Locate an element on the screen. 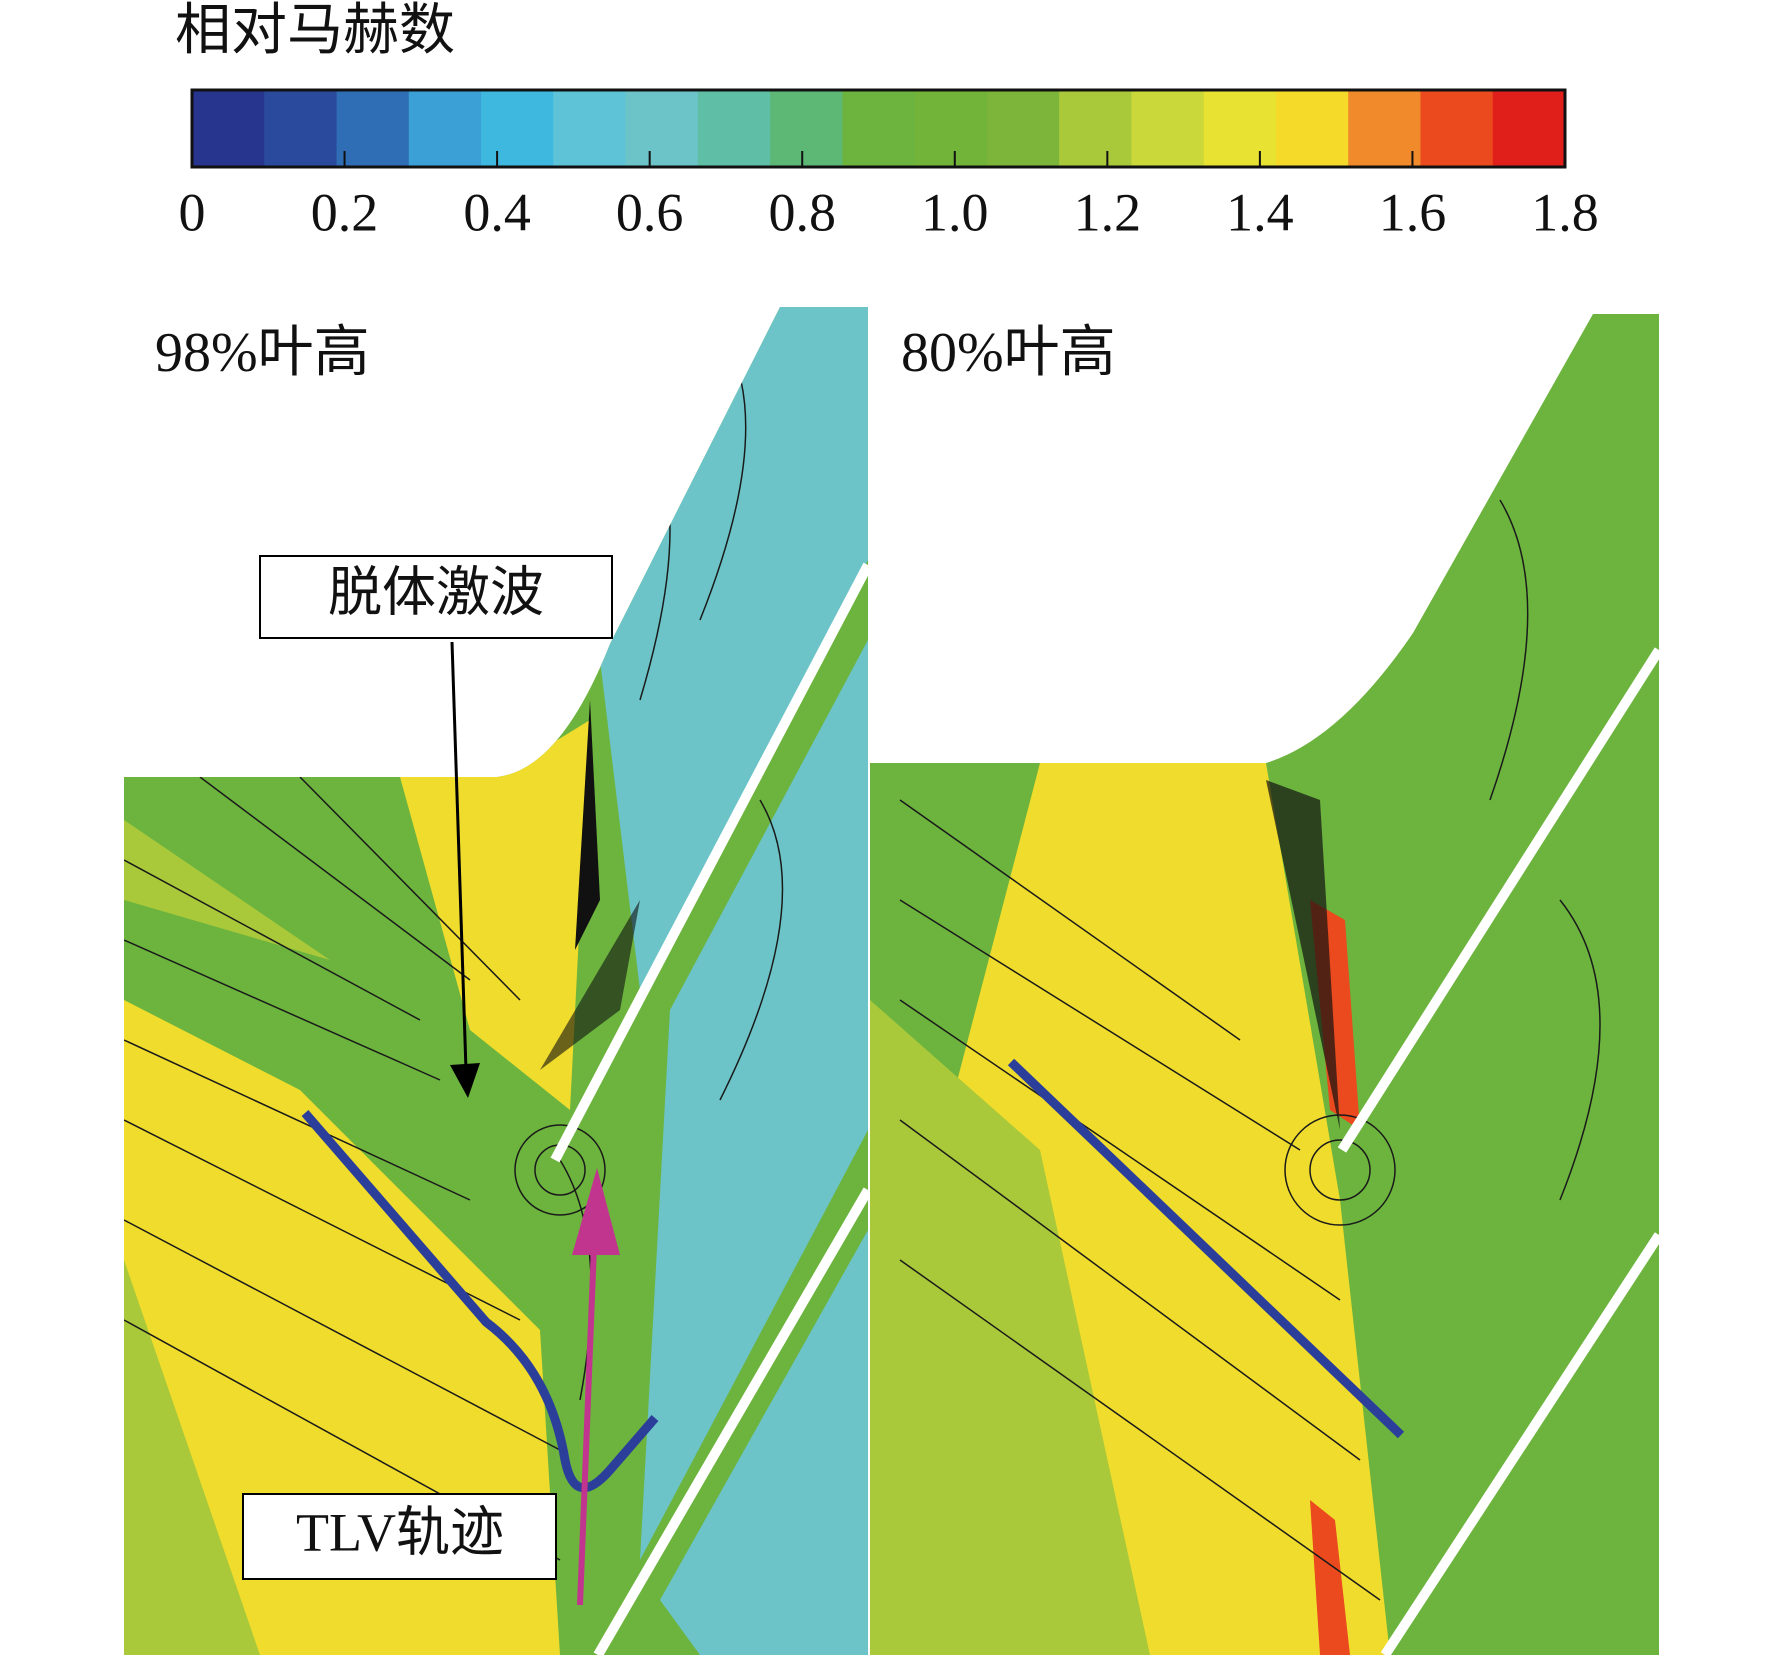 The image size is (1772, 1659). colorbar-tick-label: 1.6 is located at coordinates (1413, 212).